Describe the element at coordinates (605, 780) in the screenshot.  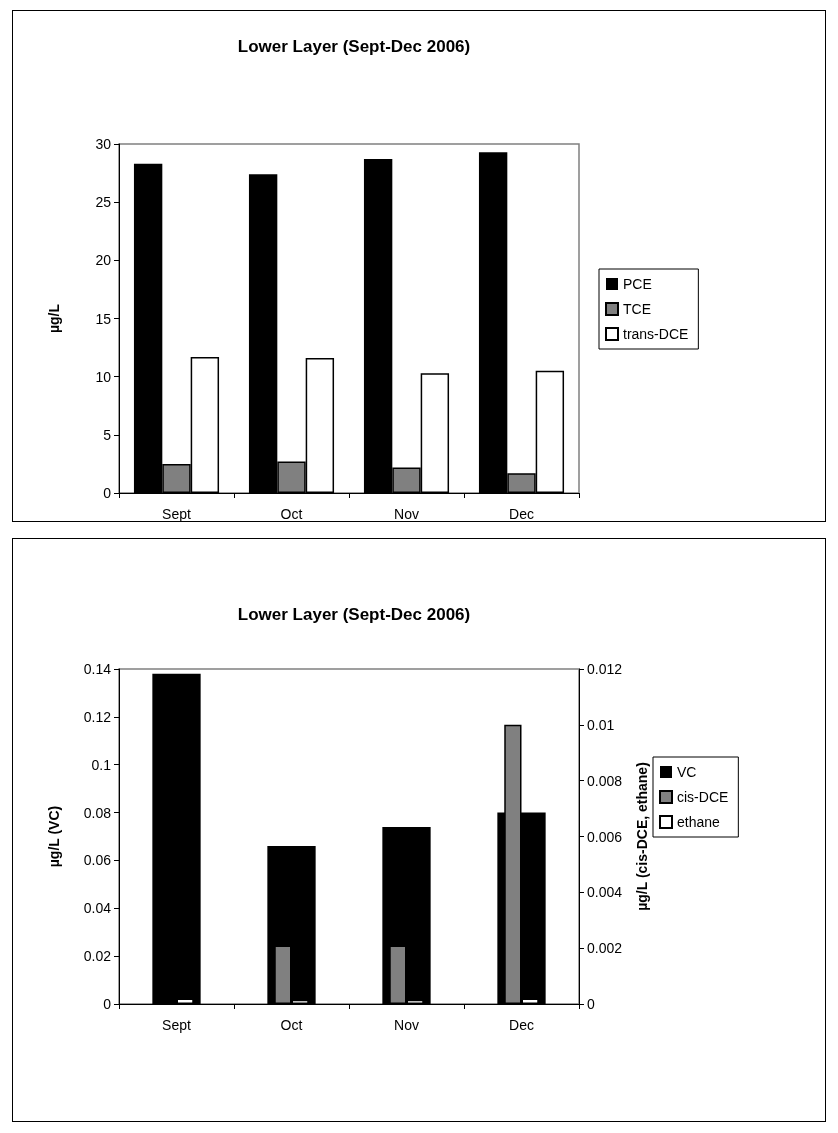
I see `y2-tick-label: 0.008` at that location.